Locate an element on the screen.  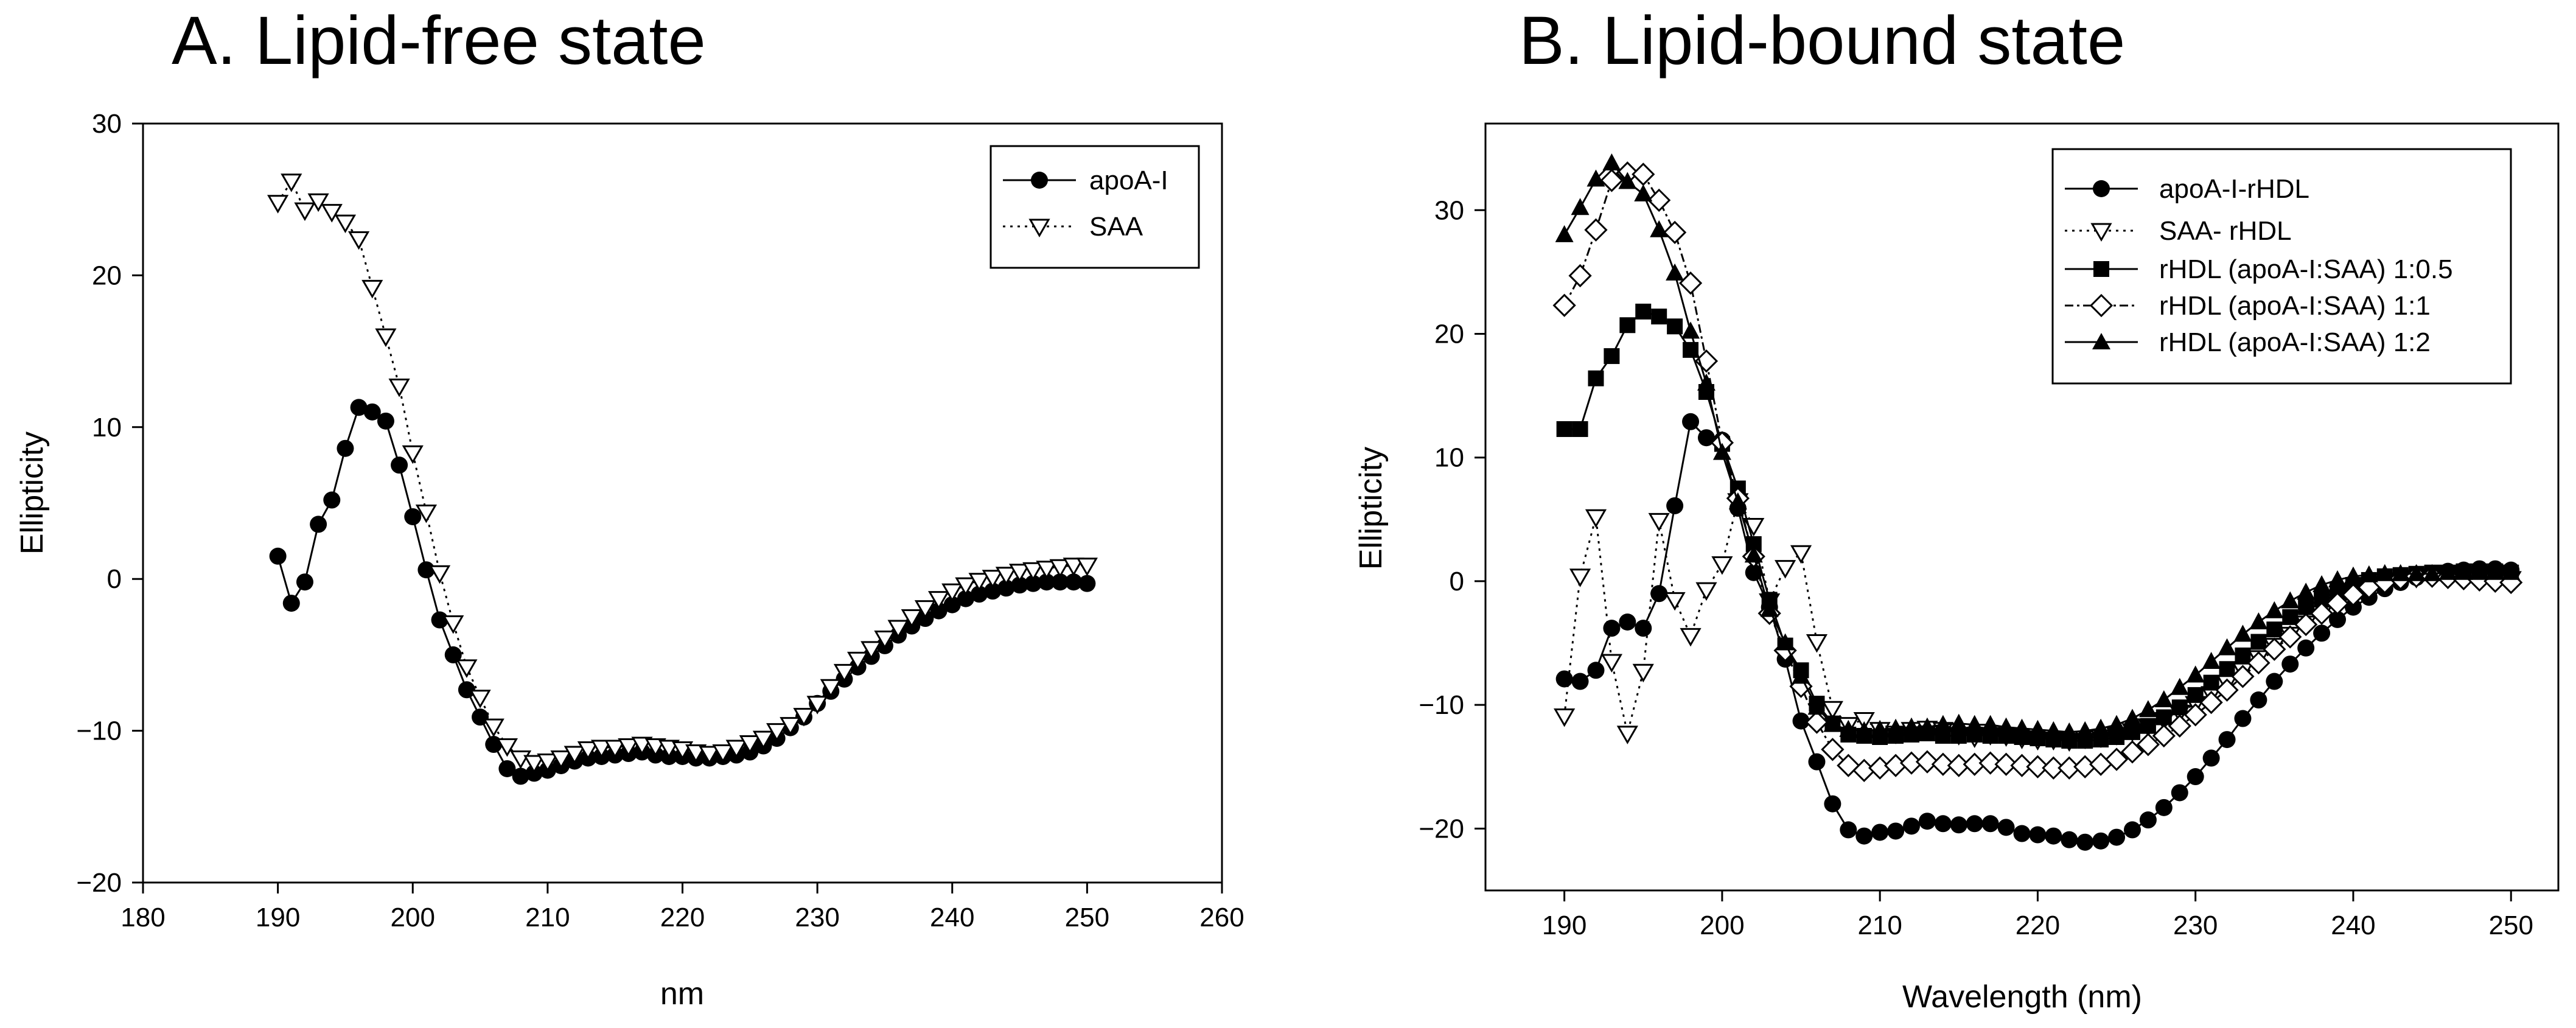
panel-a-x-tick-label: 180 is located at coordinates (142, 917).